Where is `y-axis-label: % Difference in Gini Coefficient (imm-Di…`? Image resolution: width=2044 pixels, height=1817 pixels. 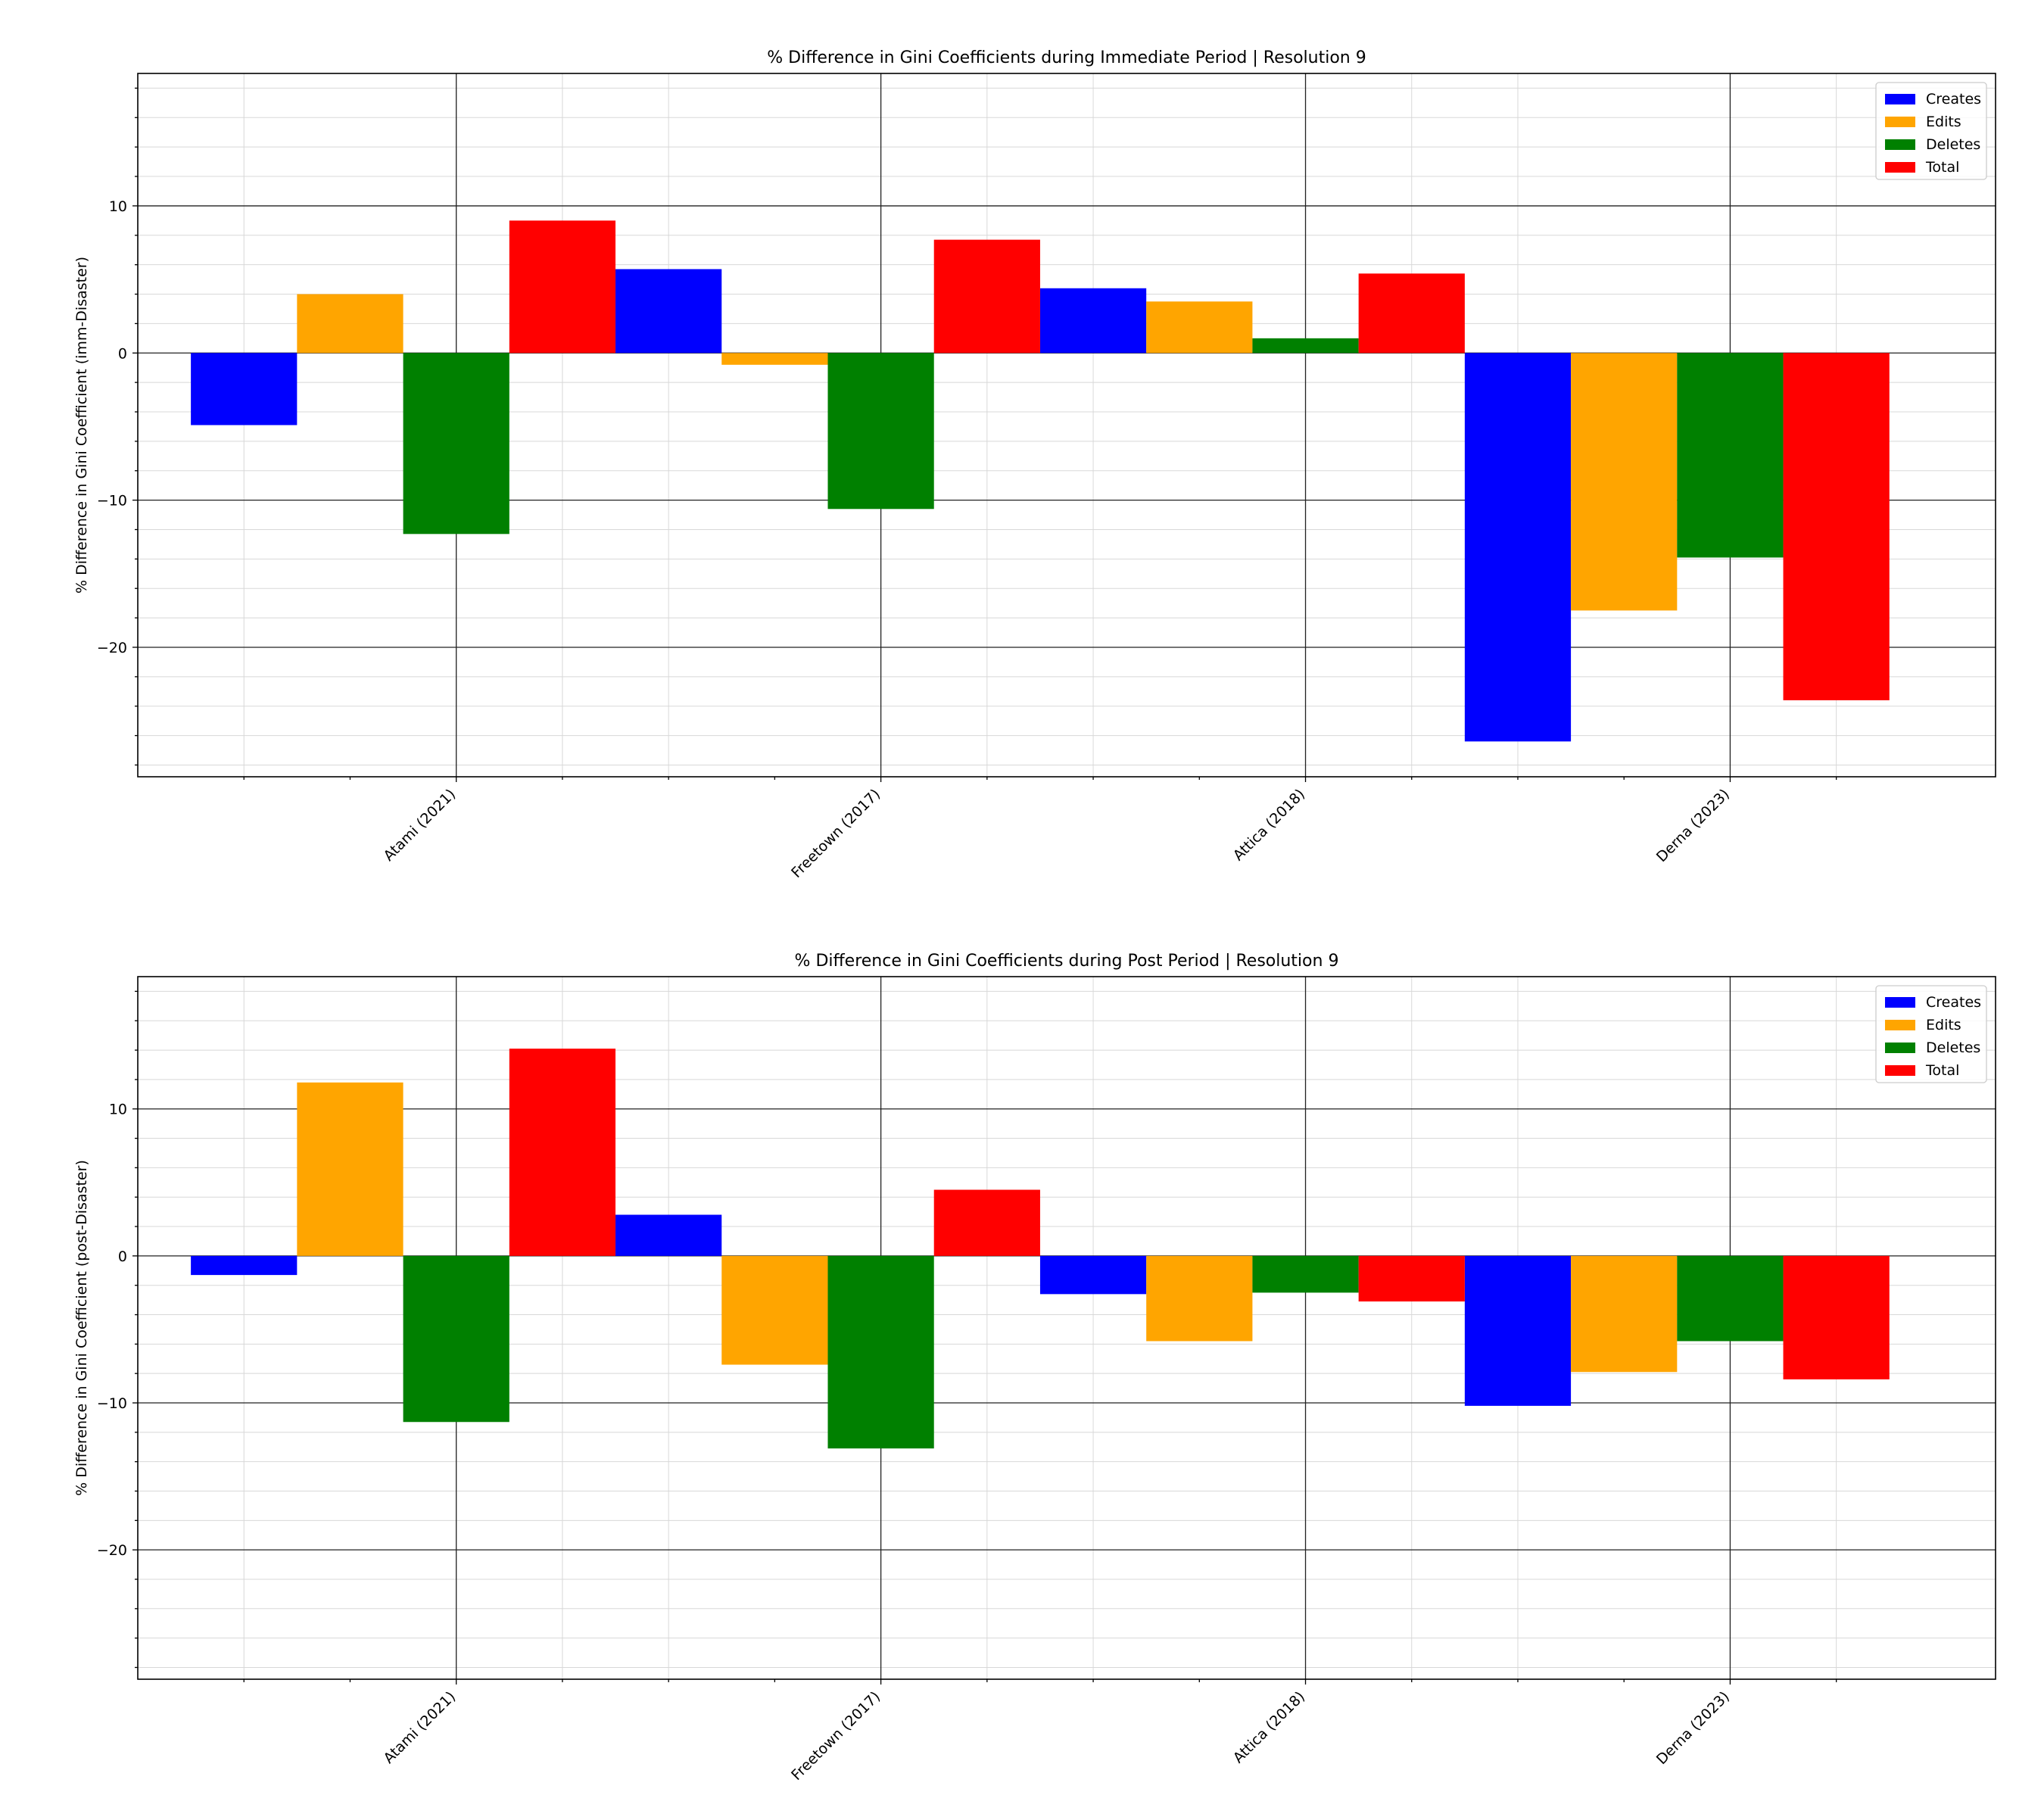 y-axis-label: % Difference in Gini Coefficient (imm-Di… is located at coordinates (81, 425).